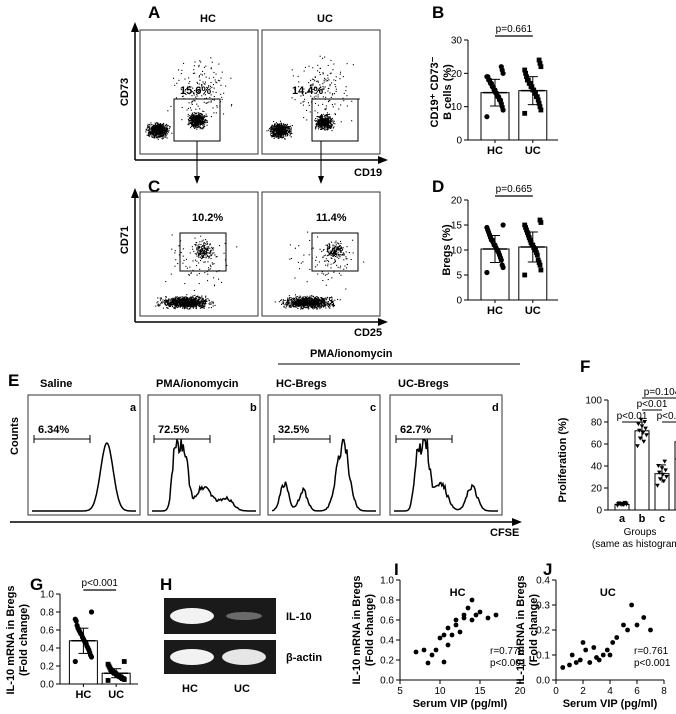 The width and height of the screenshot is (676, 714). Describe the element at coordinates (457, 201) in the screenshot. I see `y-tick-label: 20` at that location.